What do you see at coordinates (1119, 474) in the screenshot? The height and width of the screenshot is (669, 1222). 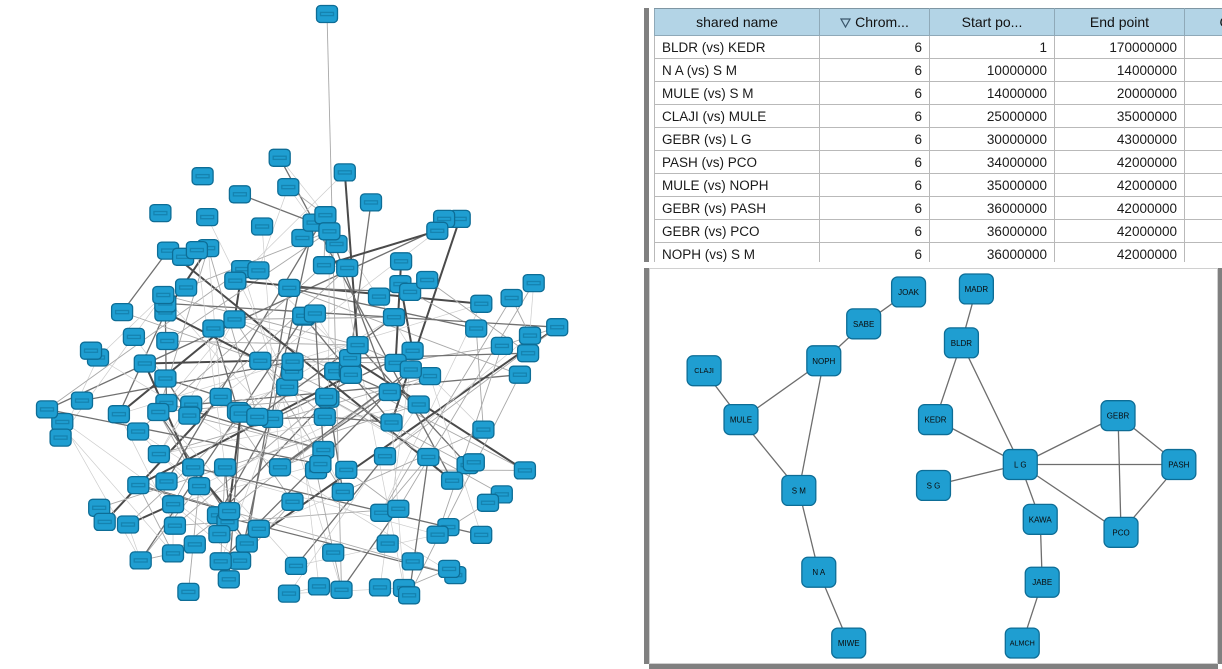 I see `subnetwork-edge` at bounding box center [1119, 474].